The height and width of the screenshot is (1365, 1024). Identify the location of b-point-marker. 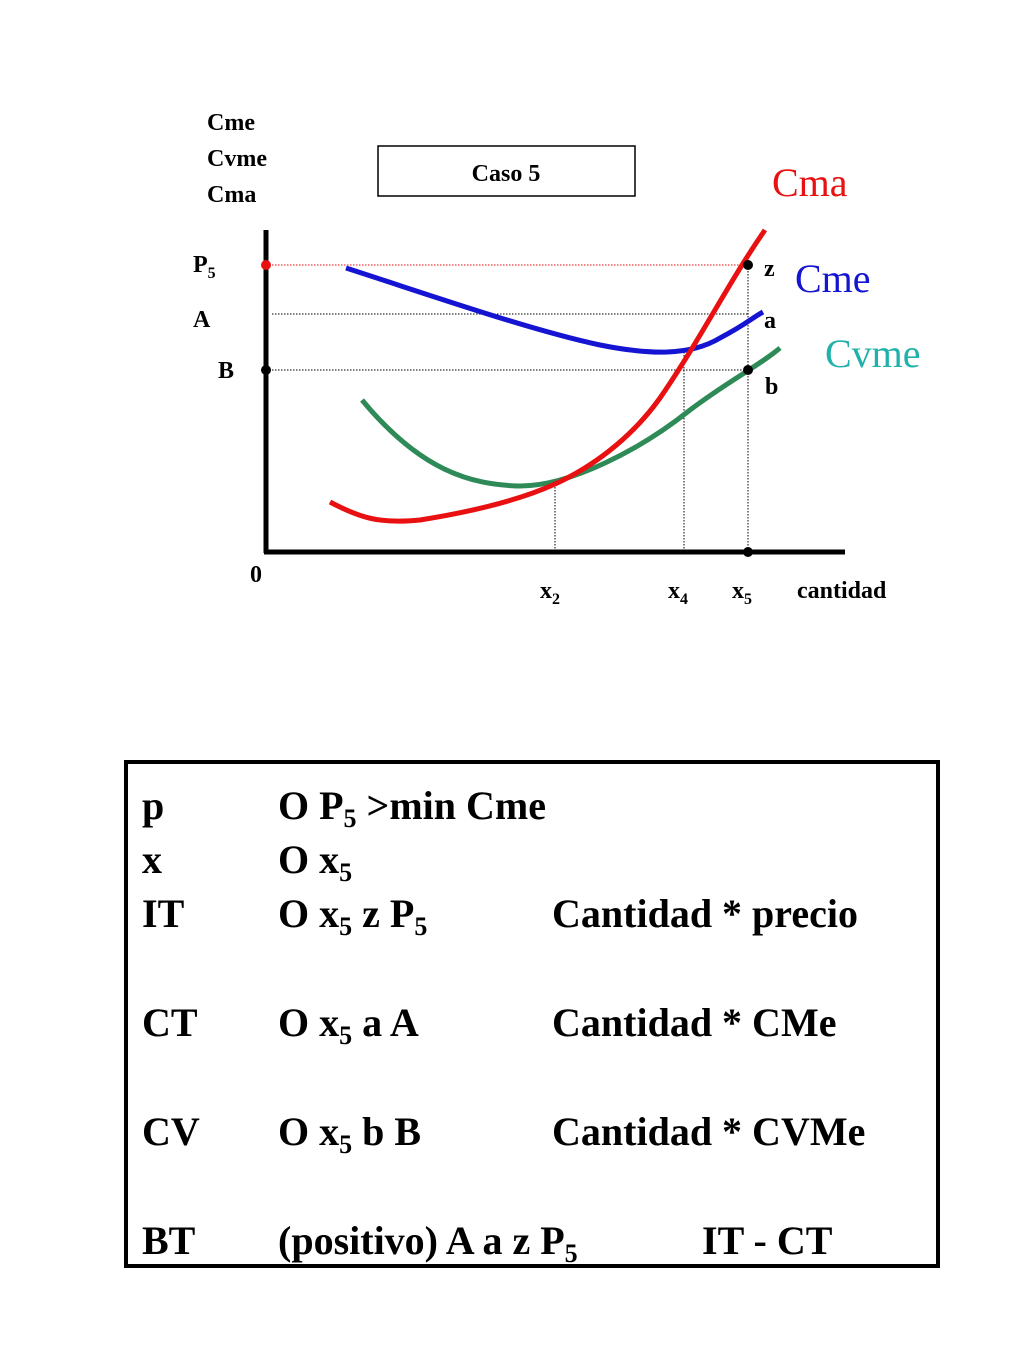
(748, 370).